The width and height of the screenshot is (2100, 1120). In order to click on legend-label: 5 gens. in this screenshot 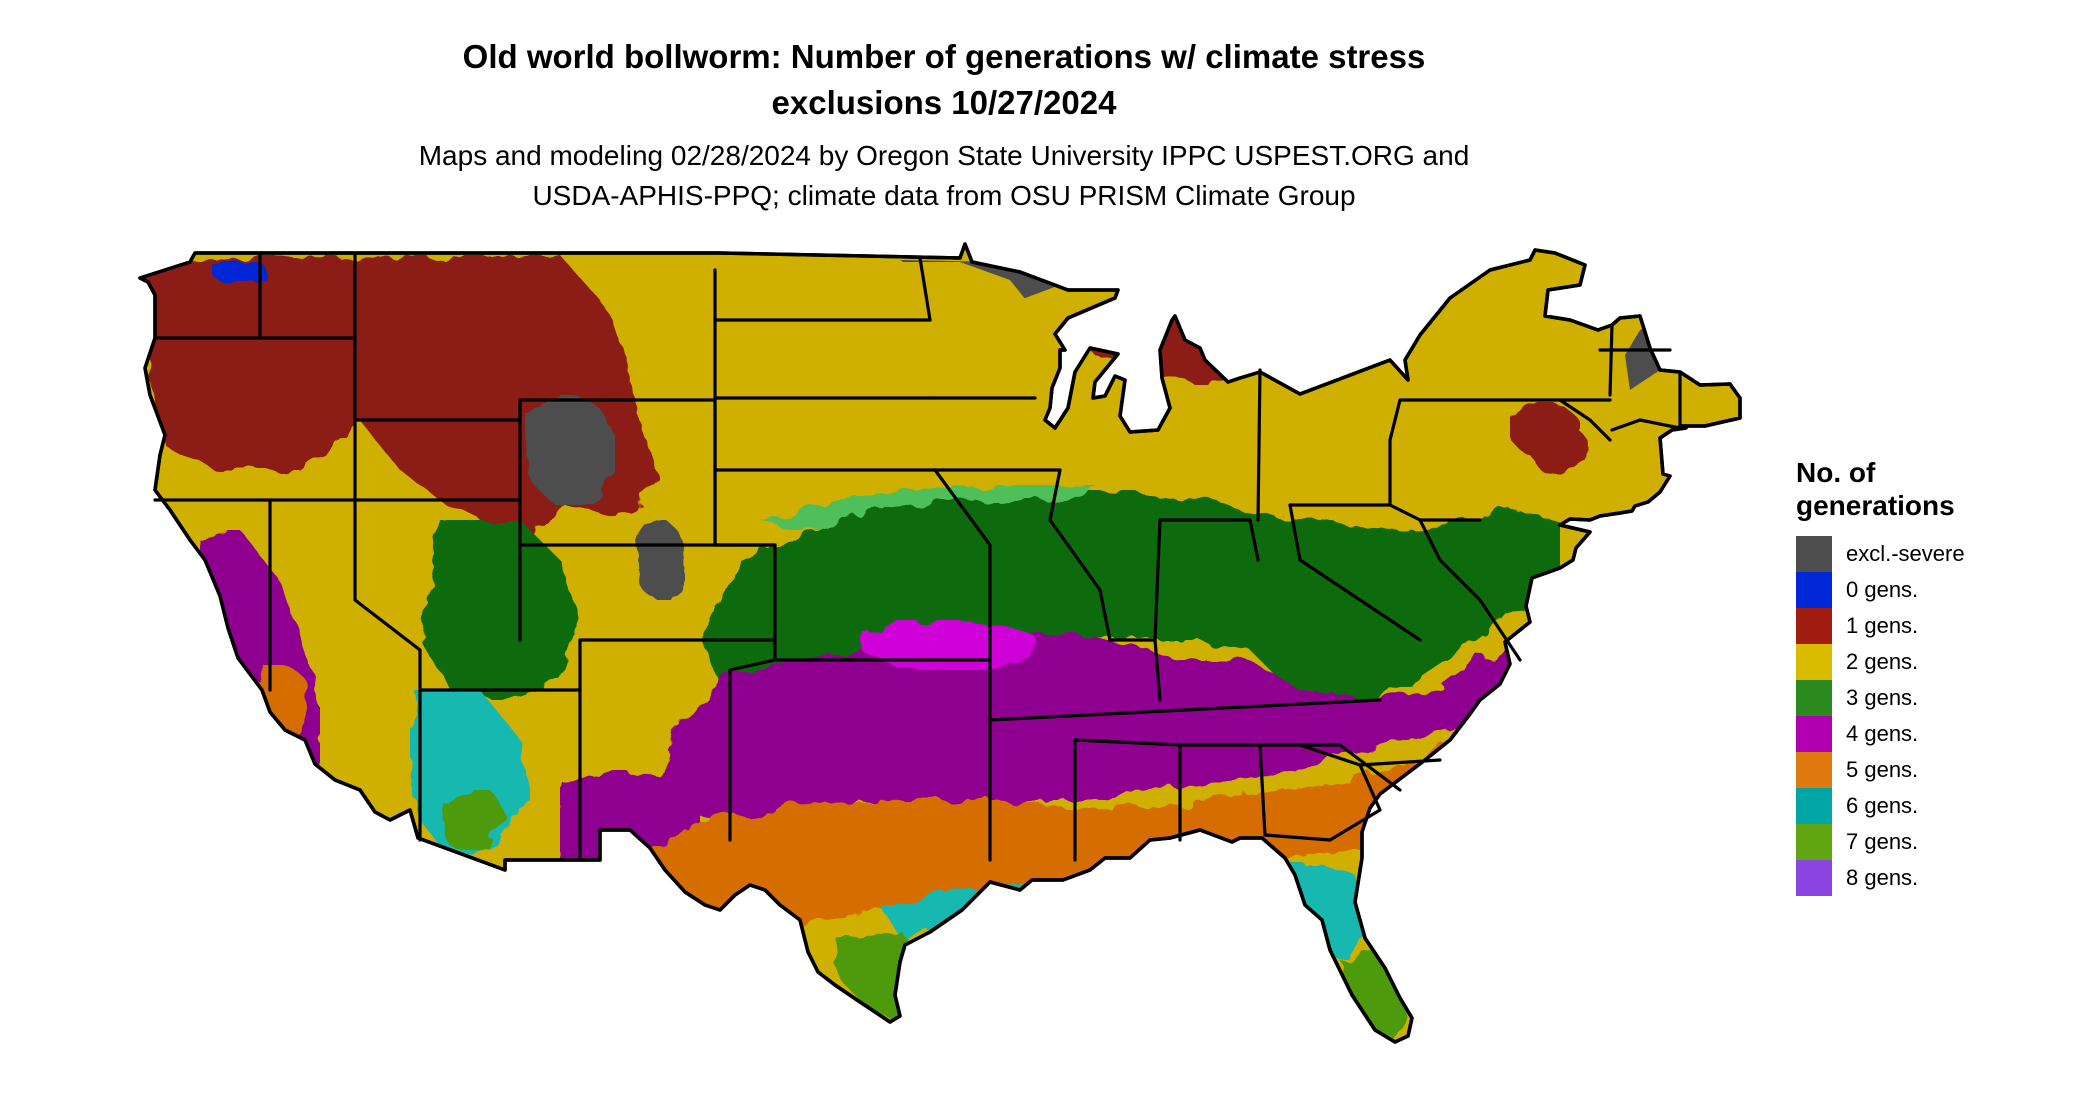, I will do `click(1882, 769)`.